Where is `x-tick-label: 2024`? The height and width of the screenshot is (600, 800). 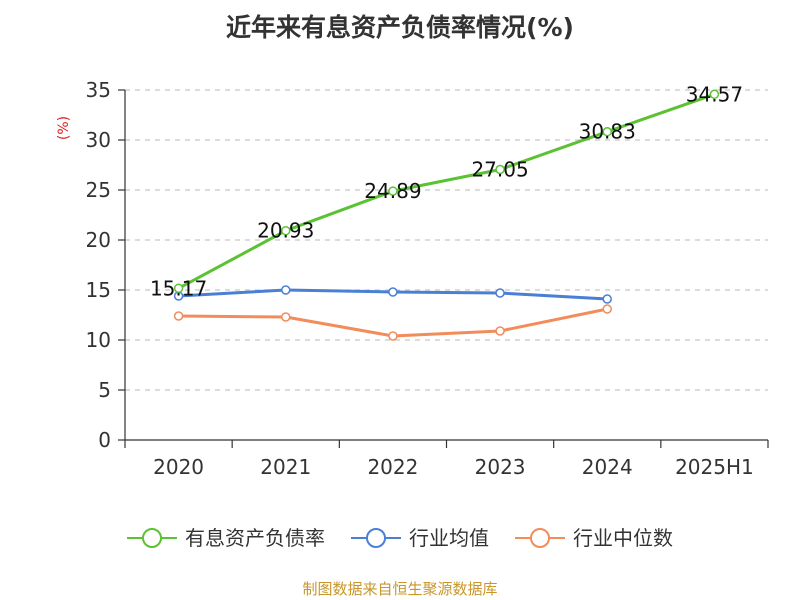 x-tick-label: 2024 is located at coordinates (607, 467).